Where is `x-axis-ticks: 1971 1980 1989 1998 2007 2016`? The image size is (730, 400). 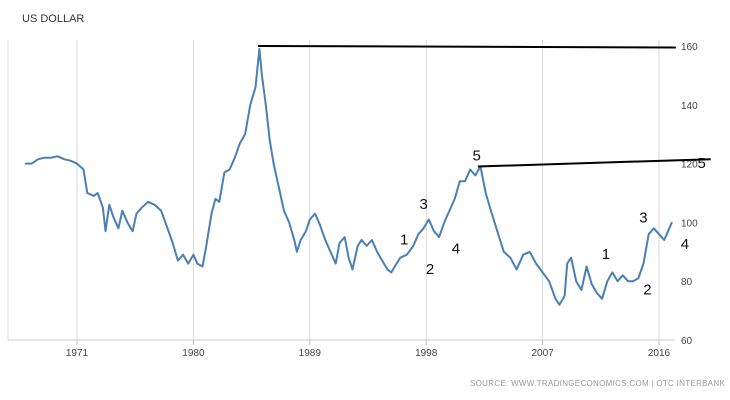 x-axis-ticks: 1971 1980 1989 1998 2007 2016 is located at coordinates (368, 349).